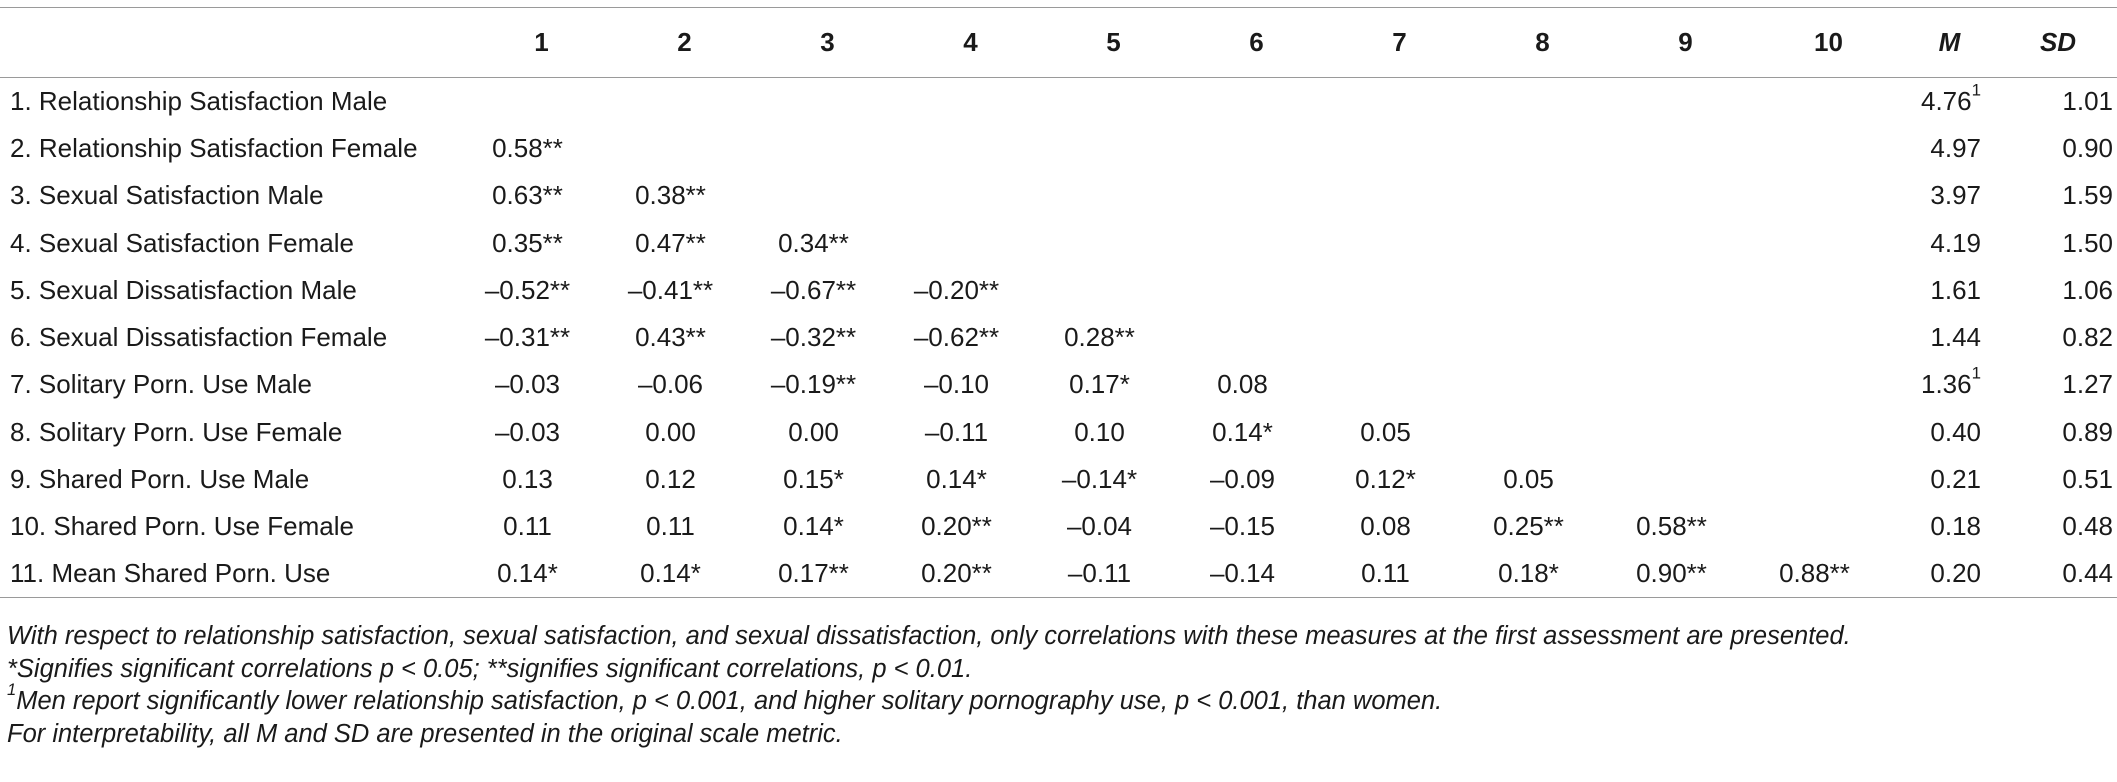  What do you see at coordinates (1099, 384) in the screenshot?
I see `correlation-cell: 0.17*` at bounding box center [1099, 384].